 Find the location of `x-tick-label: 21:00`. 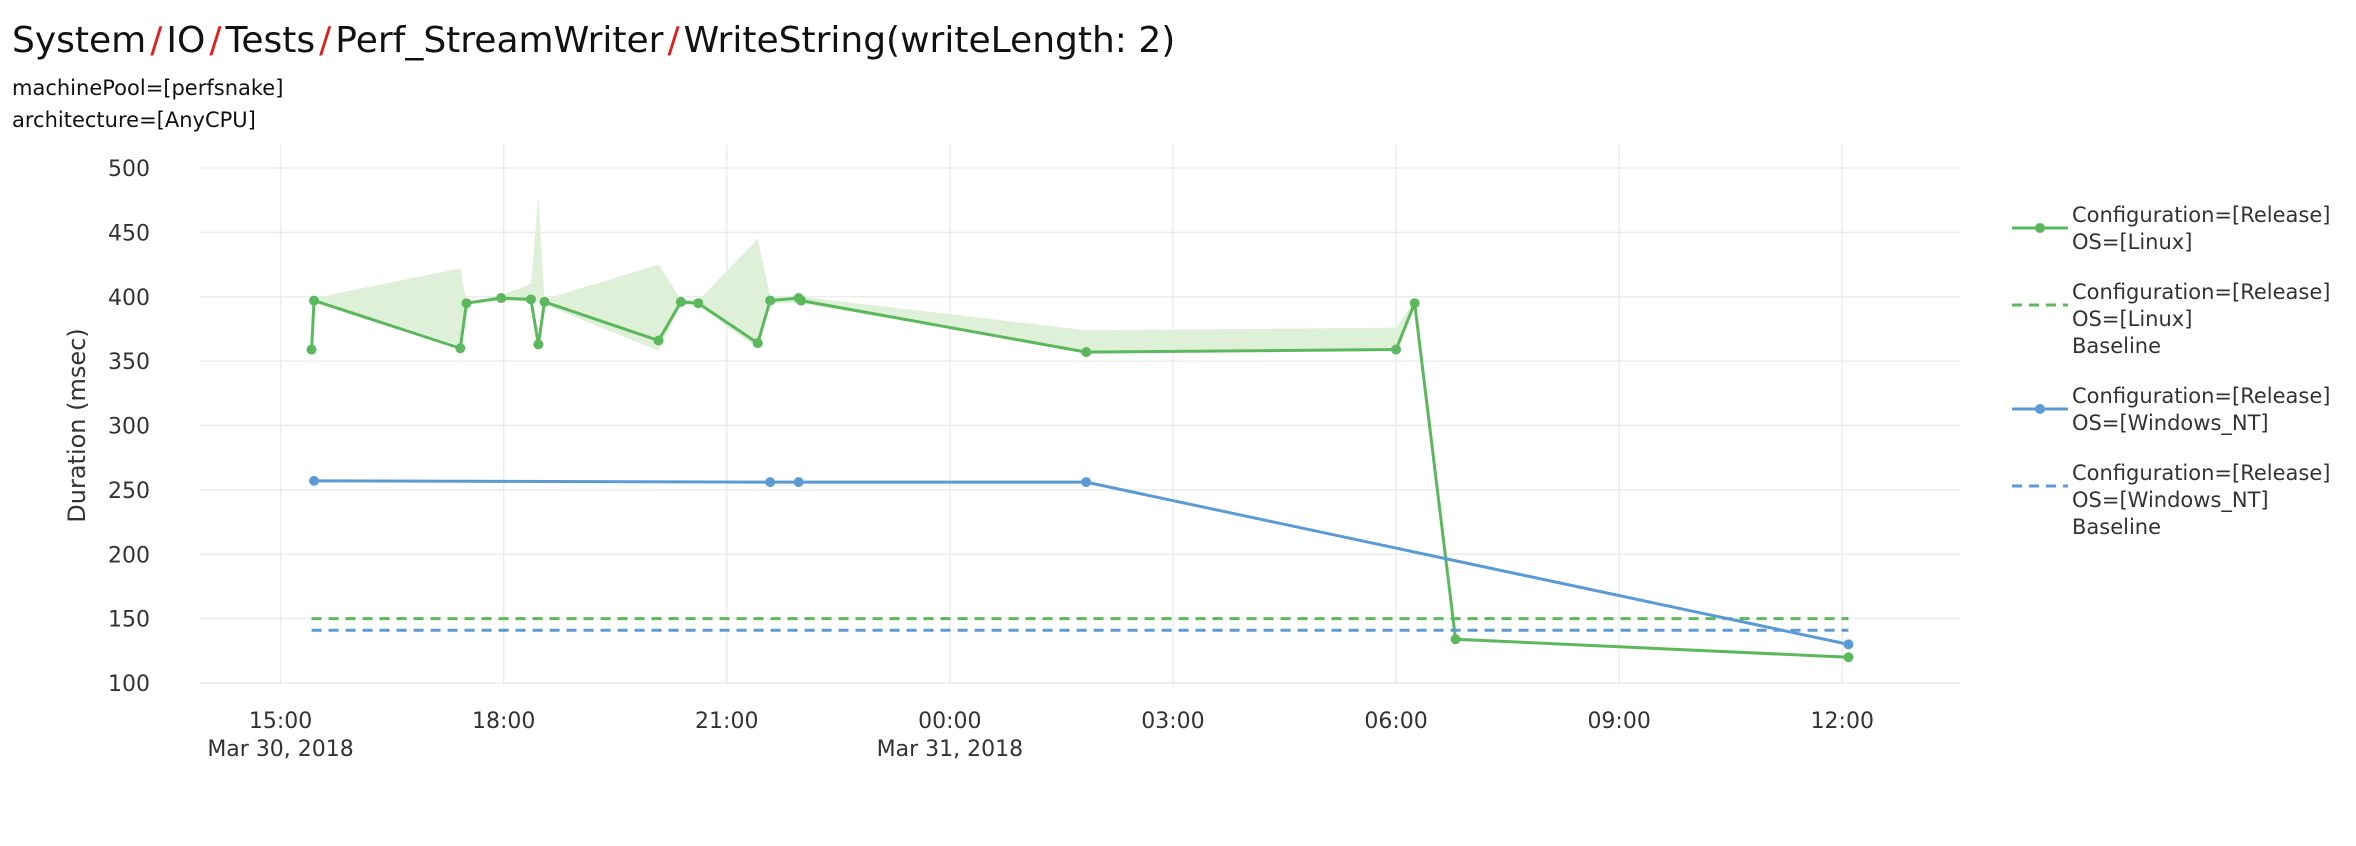

x-tick-label: 21:00 is located at coordinates (726, 721).